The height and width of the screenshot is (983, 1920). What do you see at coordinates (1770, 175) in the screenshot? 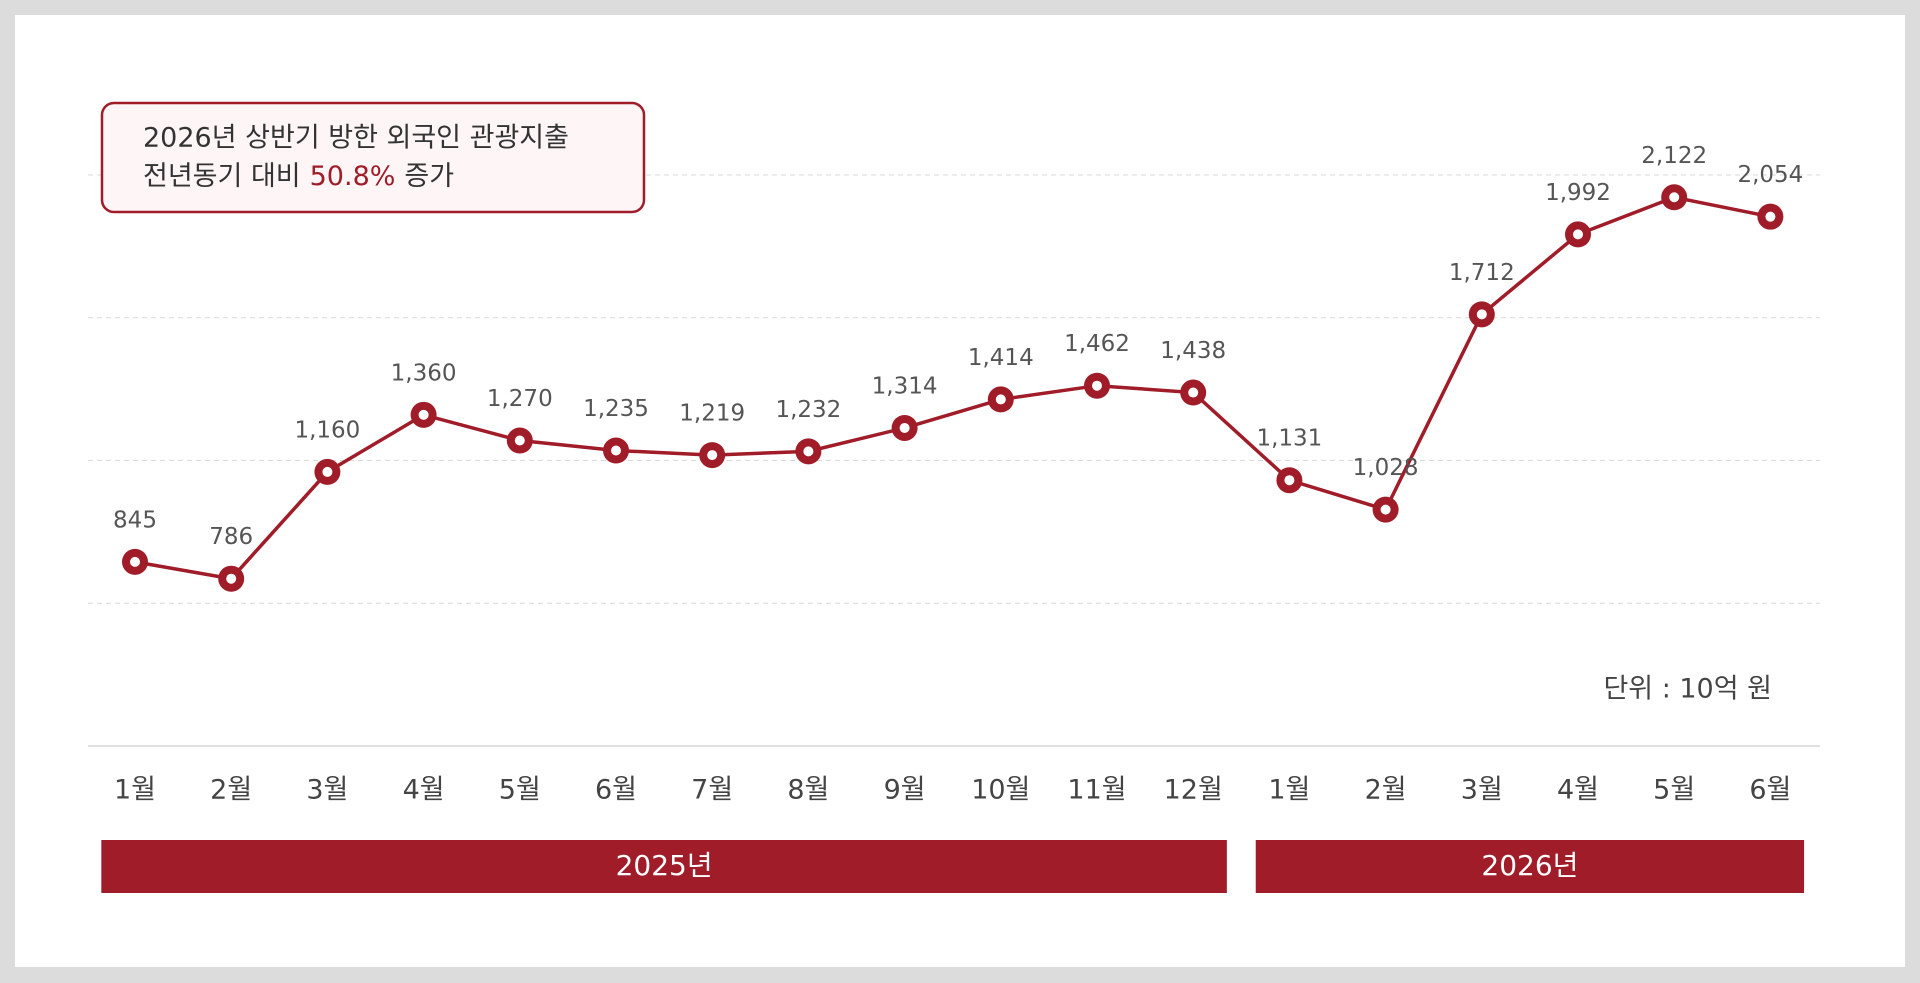
I see `data-label: 2,054` at bounding box center [1770, 175].